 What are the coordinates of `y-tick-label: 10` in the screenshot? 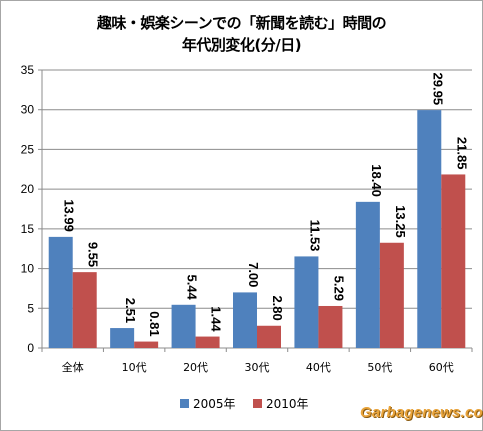 It's located at (28, 269).